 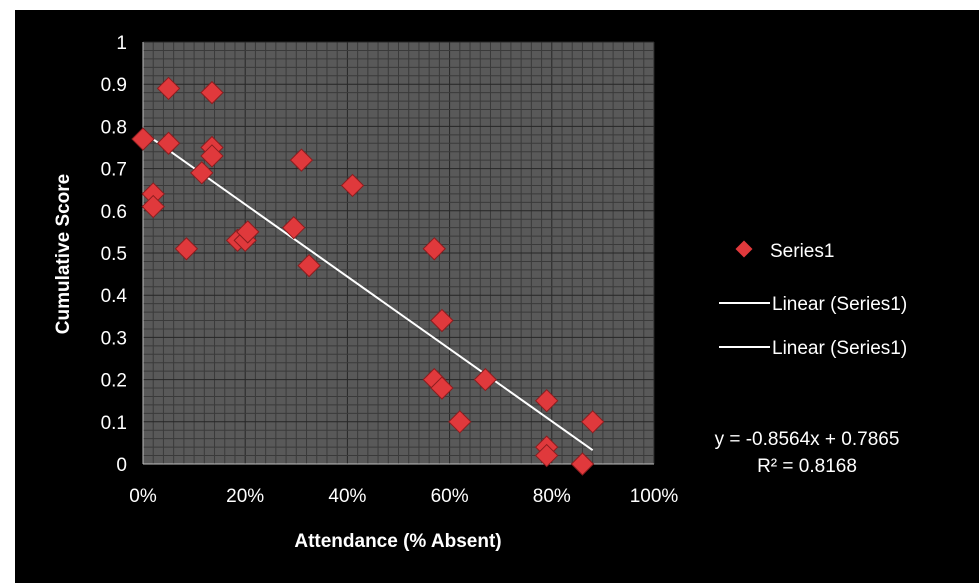 What do you see at coordinates (114, 338) in the screenshot?
I see `y-tick-label: 0.3` at bounding box center [114, 338].